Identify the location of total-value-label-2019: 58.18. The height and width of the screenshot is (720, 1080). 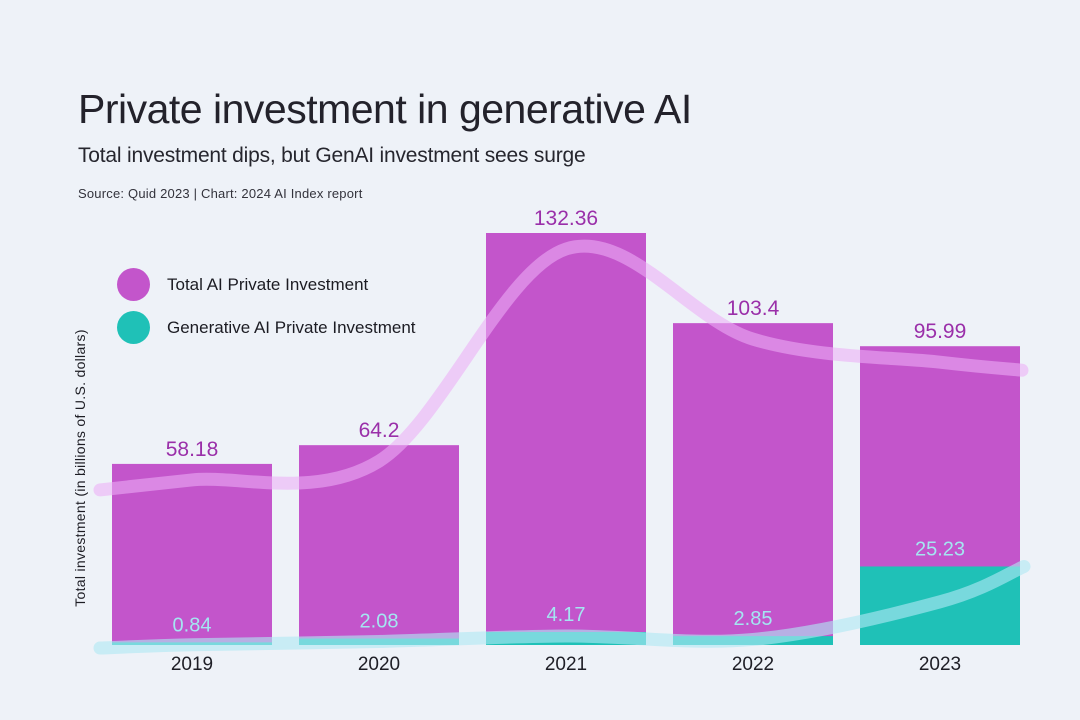
(192, 449).